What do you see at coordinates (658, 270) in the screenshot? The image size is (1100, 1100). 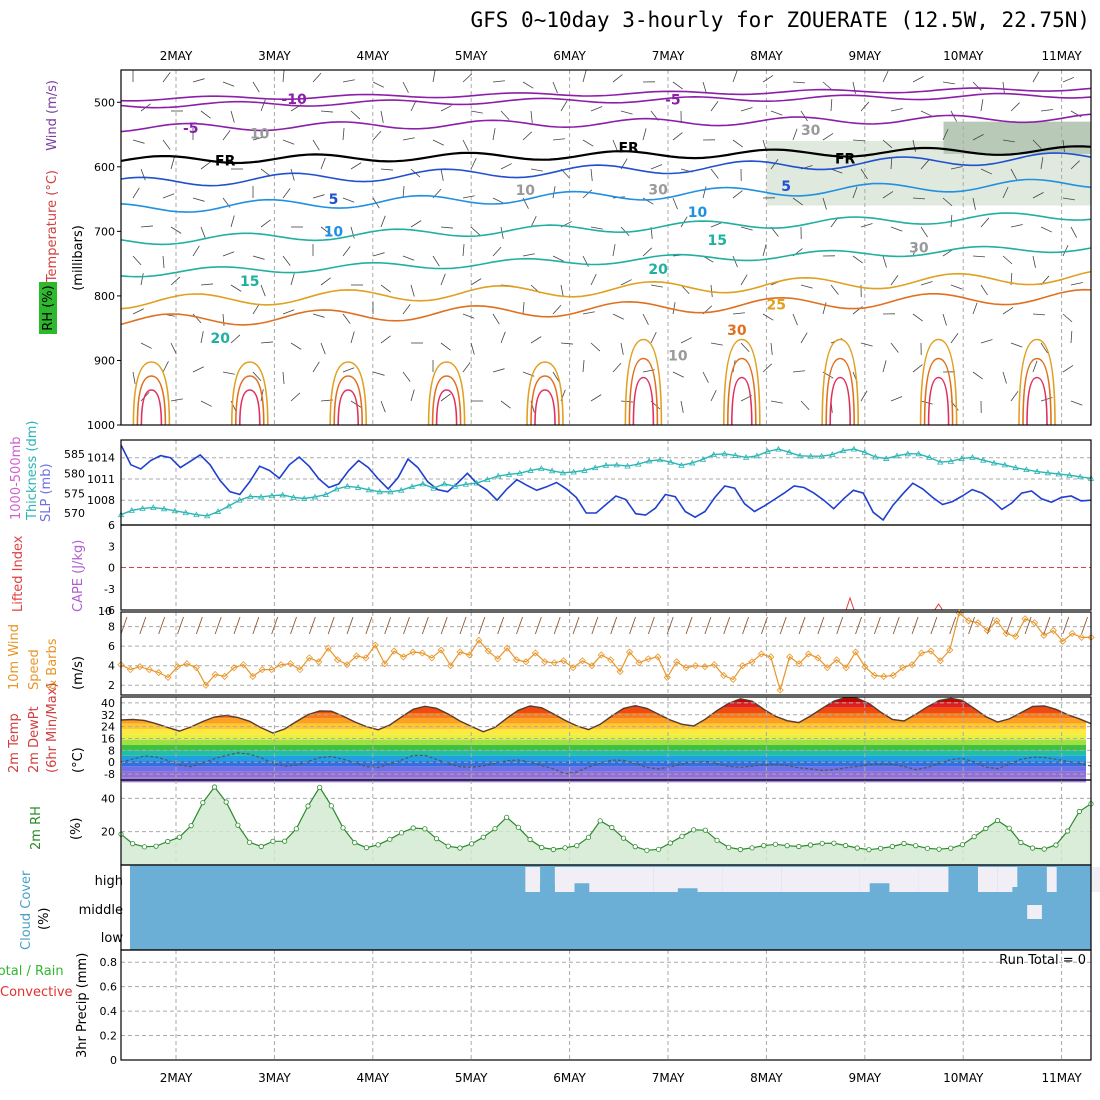 I see `contour-label: 20` at bounding box center [658, 270].